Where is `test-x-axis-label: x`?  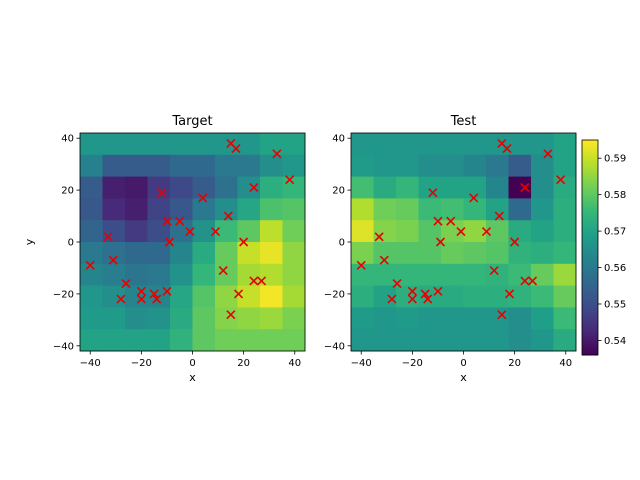
test-x-axis-label: x is located at coordinates (463, 377).